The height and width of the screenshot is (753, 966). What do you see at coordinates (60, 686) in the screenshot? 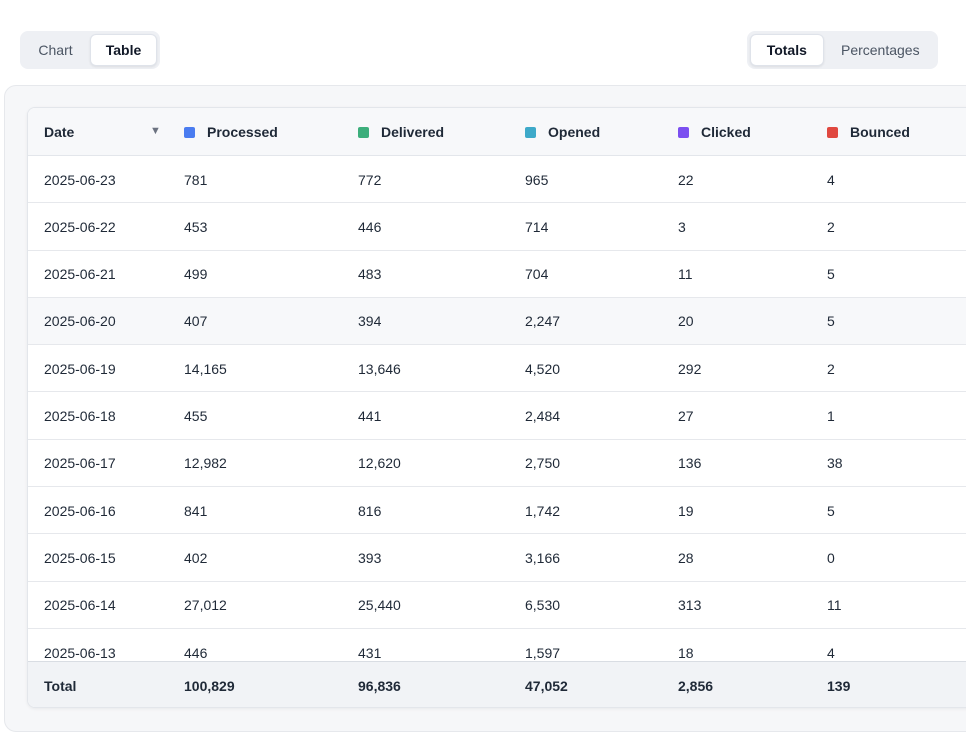
I see `total-label: Total` at bounding box center [60, 686].